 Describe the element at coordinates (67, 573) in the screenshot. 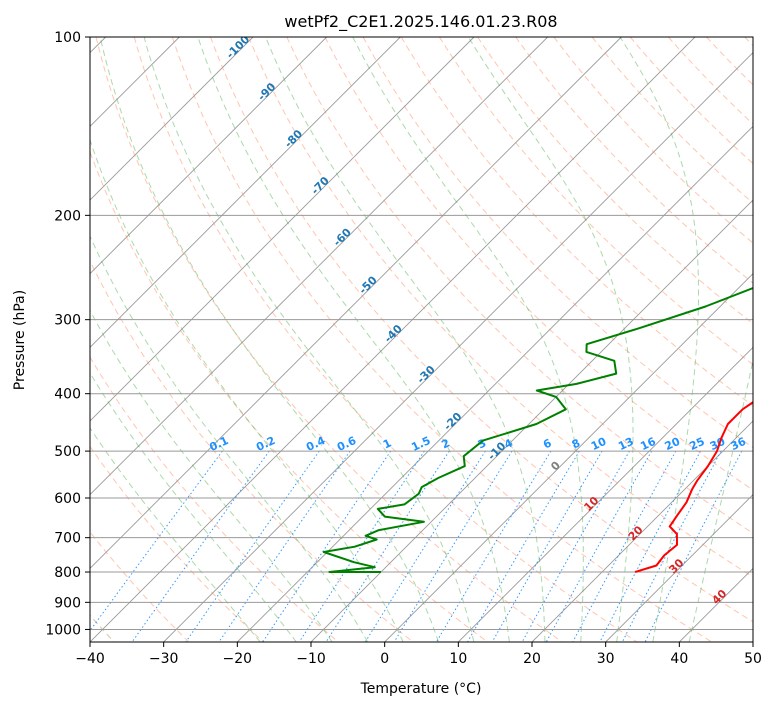

I see `y-tick-label: 800` at that location.